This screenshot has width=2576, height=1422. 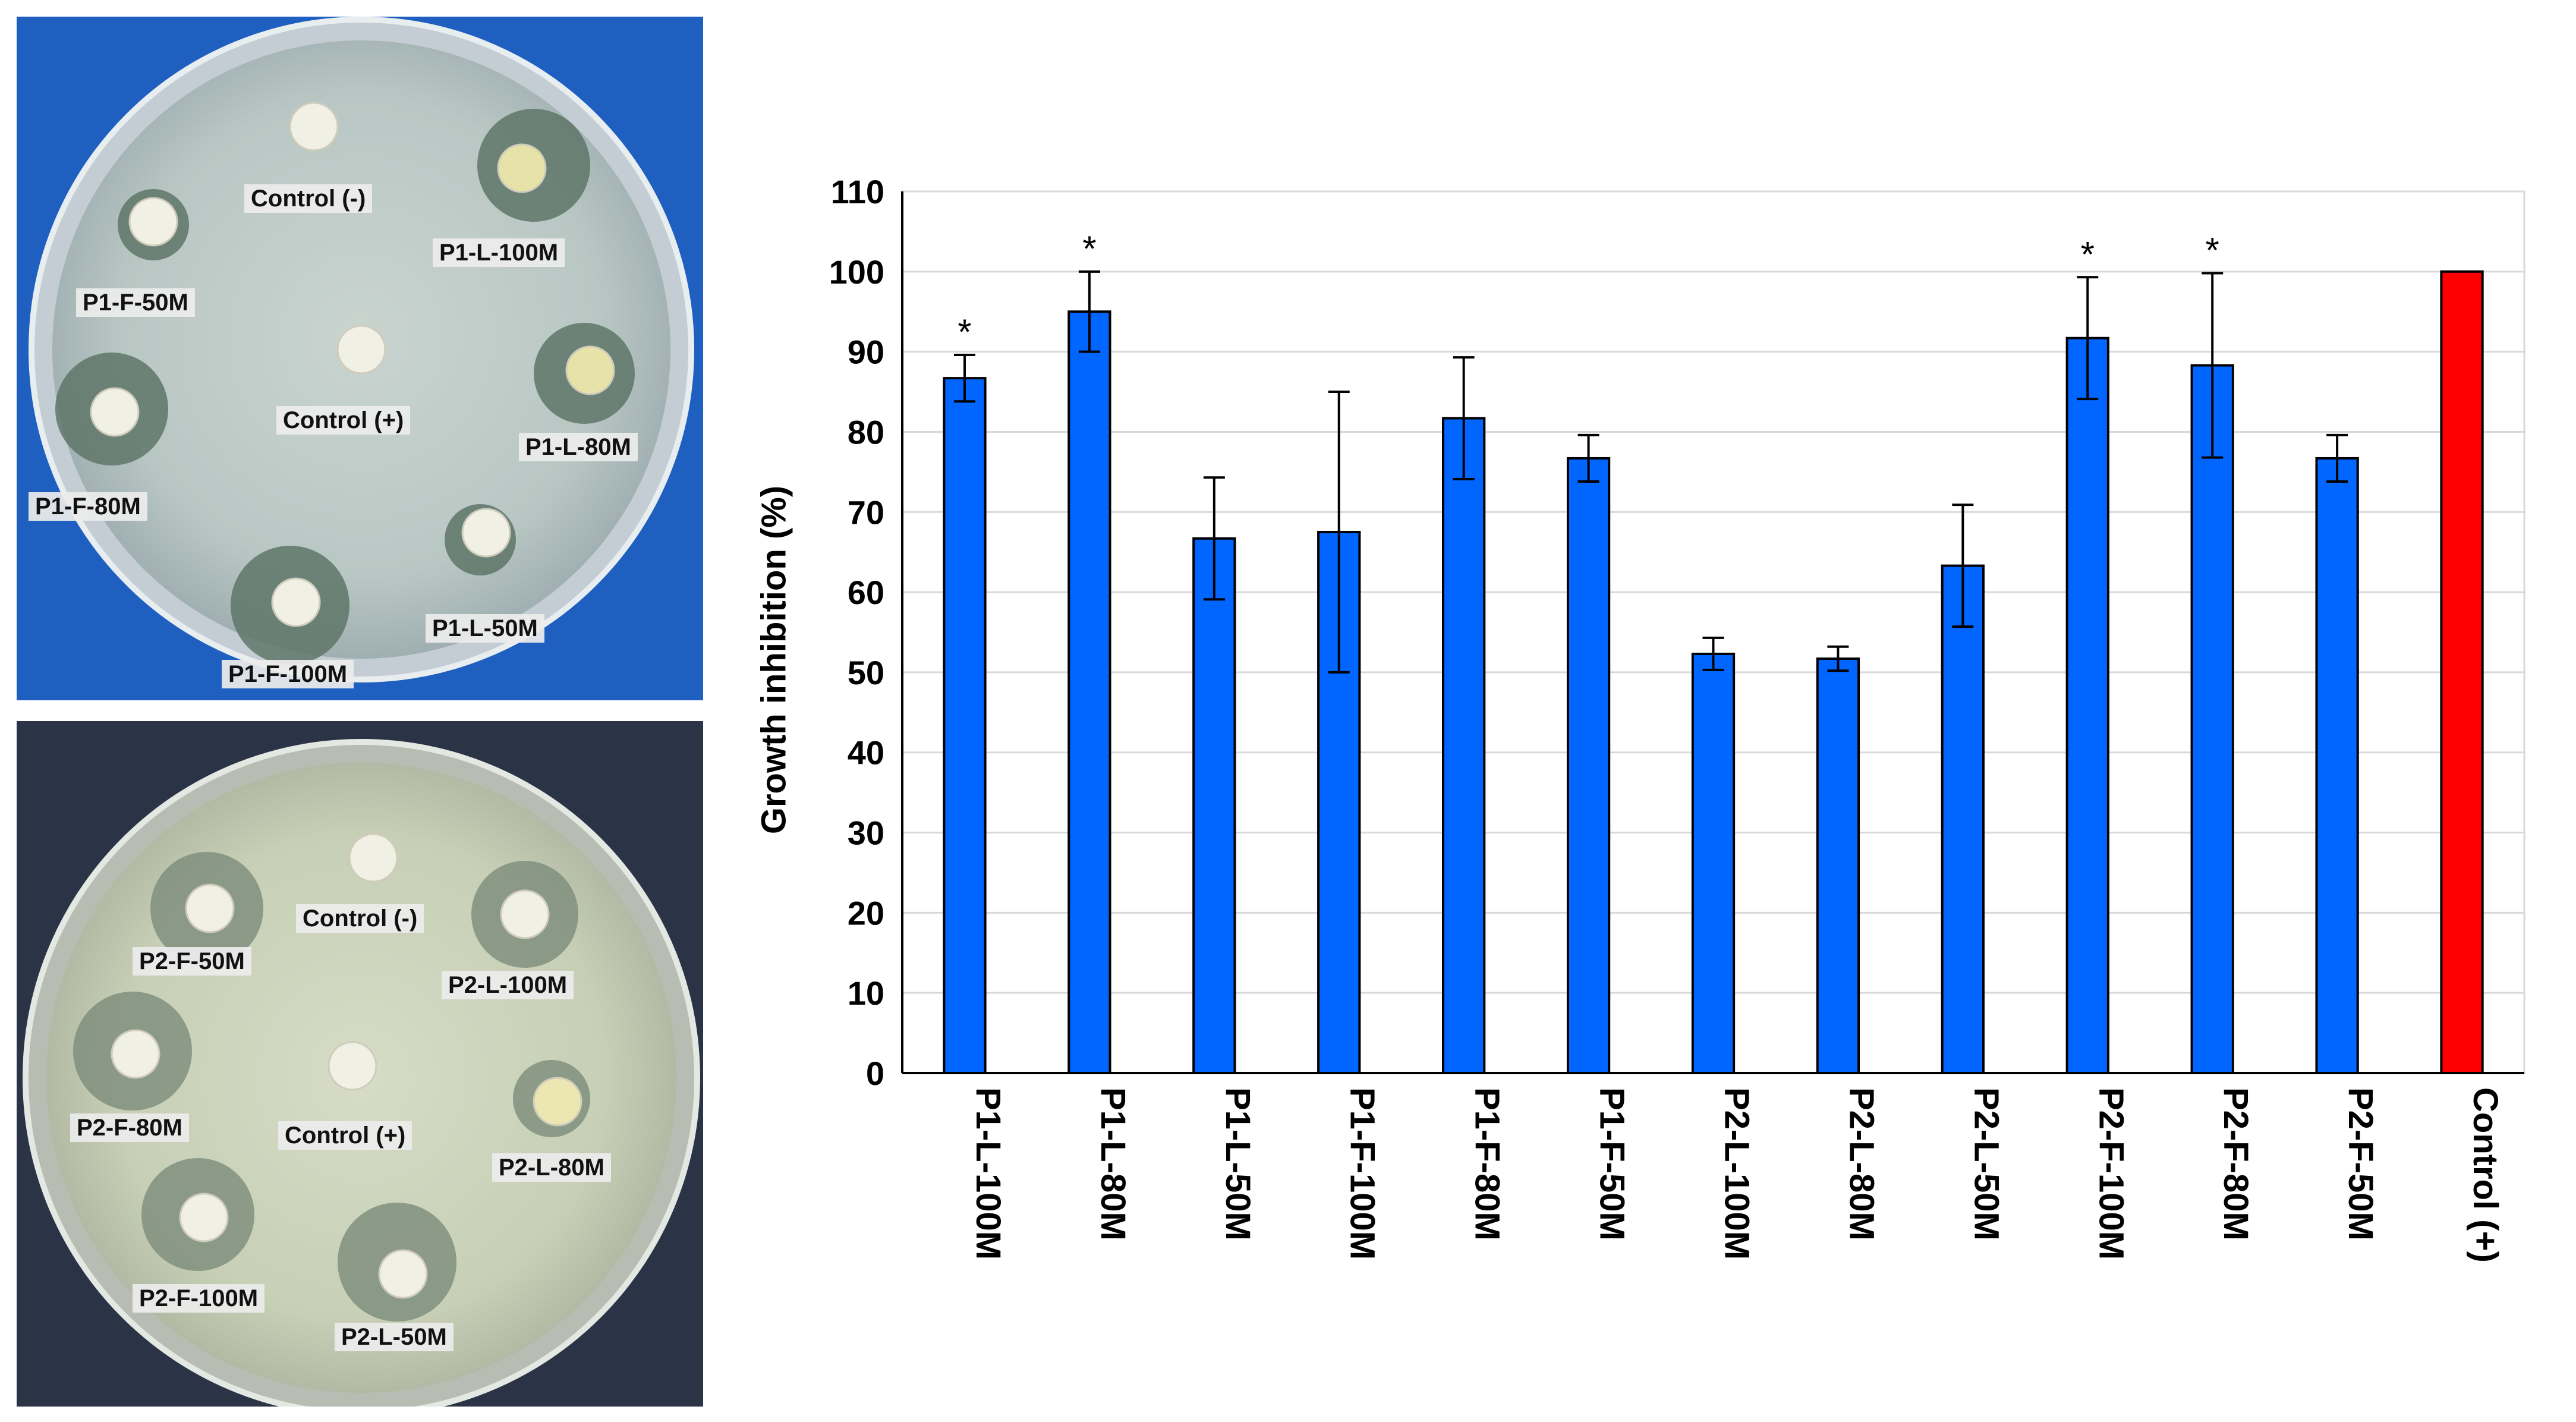 I want to click on x-tick-label: P1-F-100M, so click(x=1363, y=1173).